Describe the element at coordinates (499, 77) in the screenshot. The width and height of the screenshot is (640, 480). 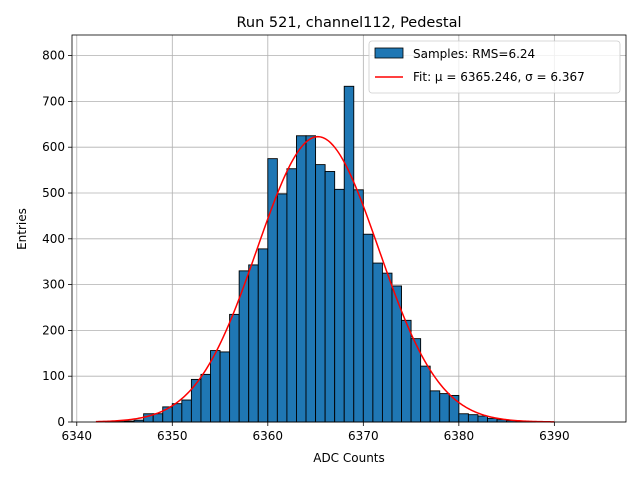
I see `legend-label-fit: Fit: μ = 6365.246, σ = 6.367` at that location.